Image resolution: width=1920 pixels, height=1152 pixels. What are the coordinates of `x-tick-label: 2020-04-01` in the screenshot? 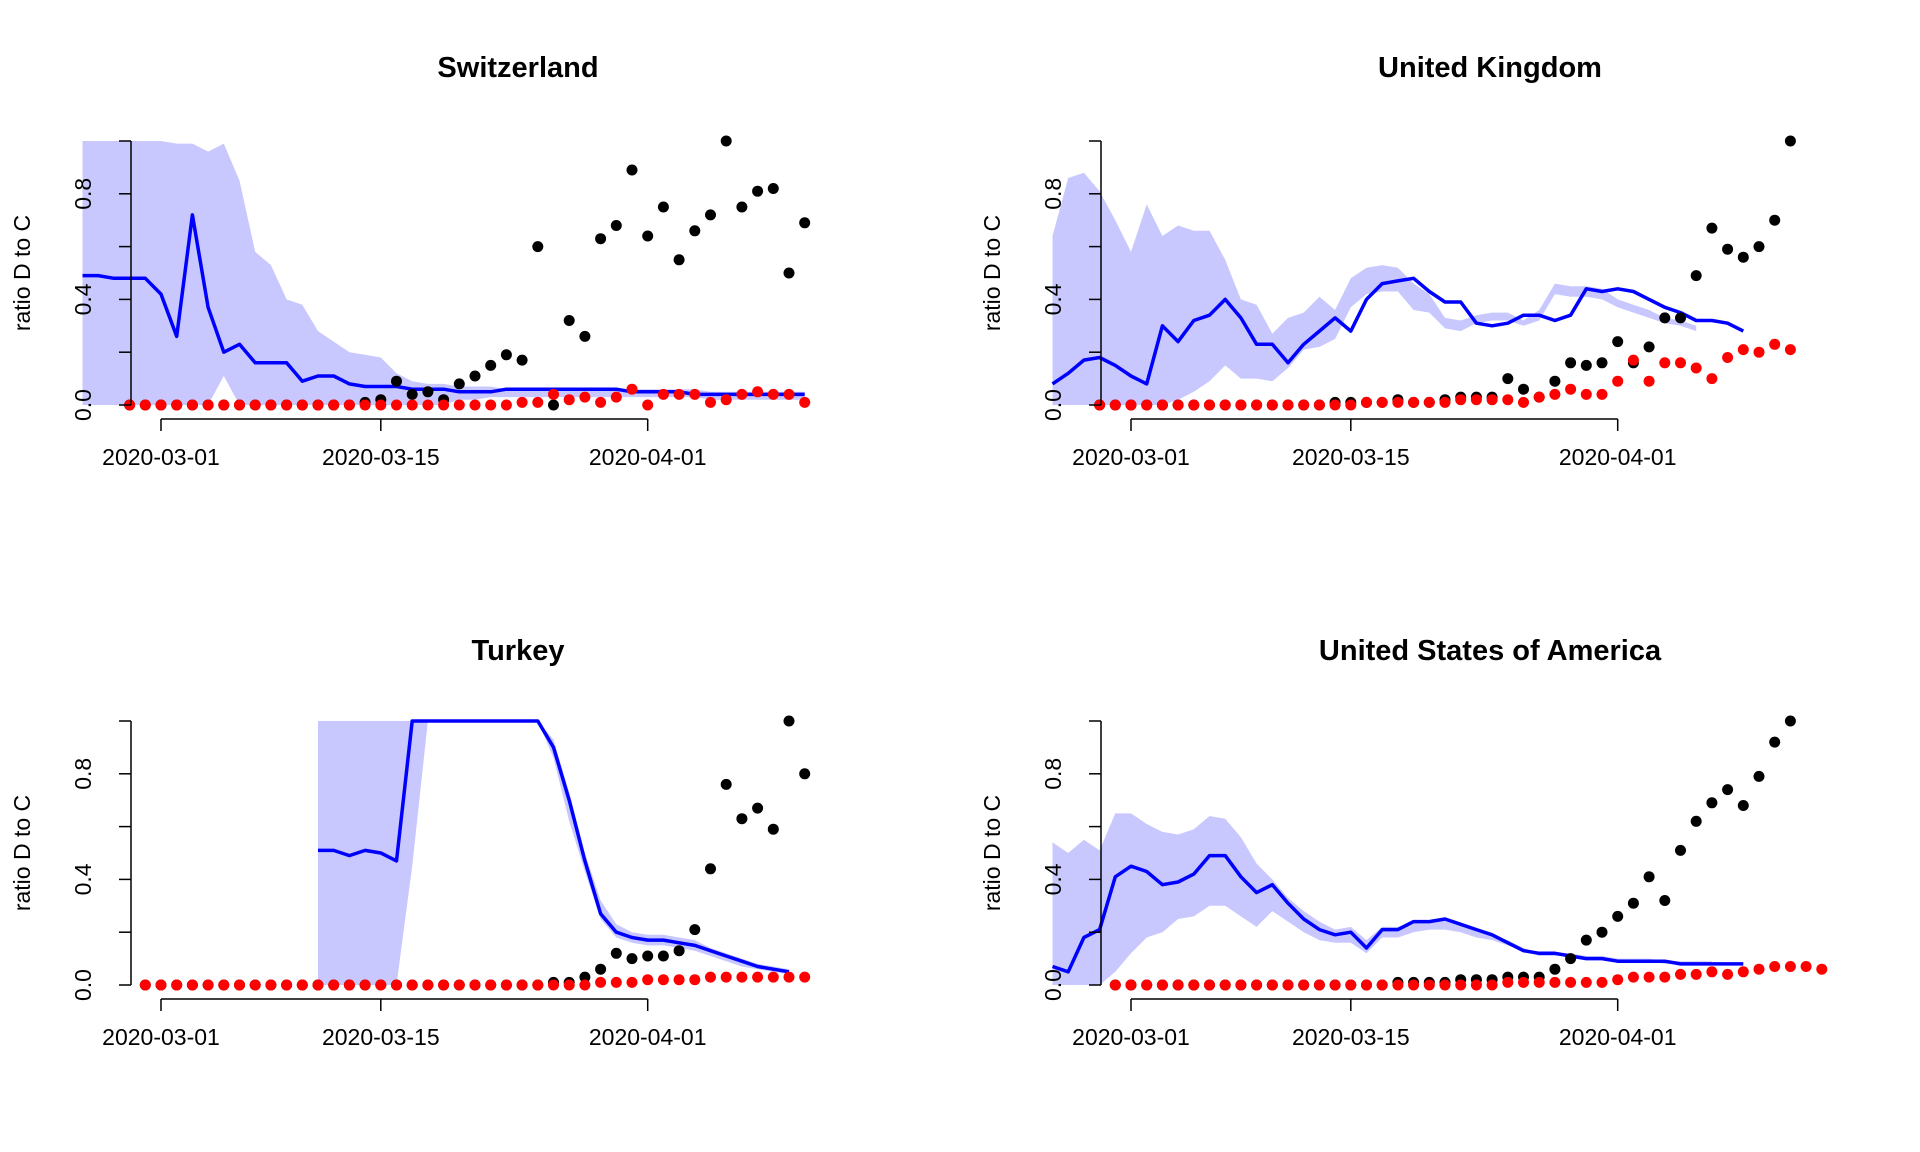 It's located at (1618, 457).